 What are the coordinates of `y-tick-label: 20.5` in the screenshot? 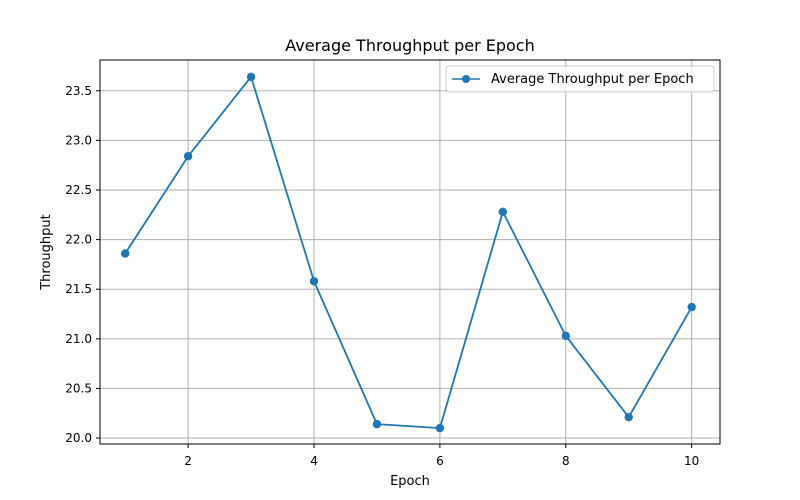 It's located at (78, 388).